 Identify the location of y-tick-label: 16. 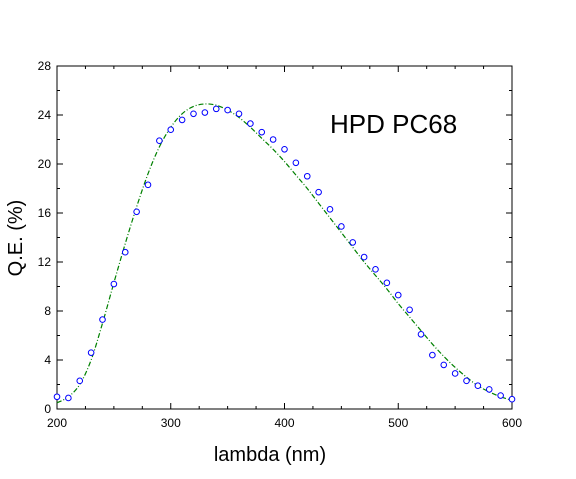
(45, 213).